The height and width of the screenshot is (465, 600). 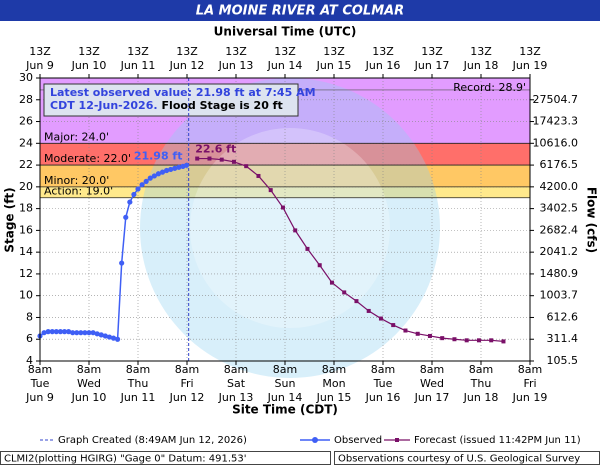 I want to click on info-flood-stage: Flood Stage is 20 ft, so click(x=222, y=105).